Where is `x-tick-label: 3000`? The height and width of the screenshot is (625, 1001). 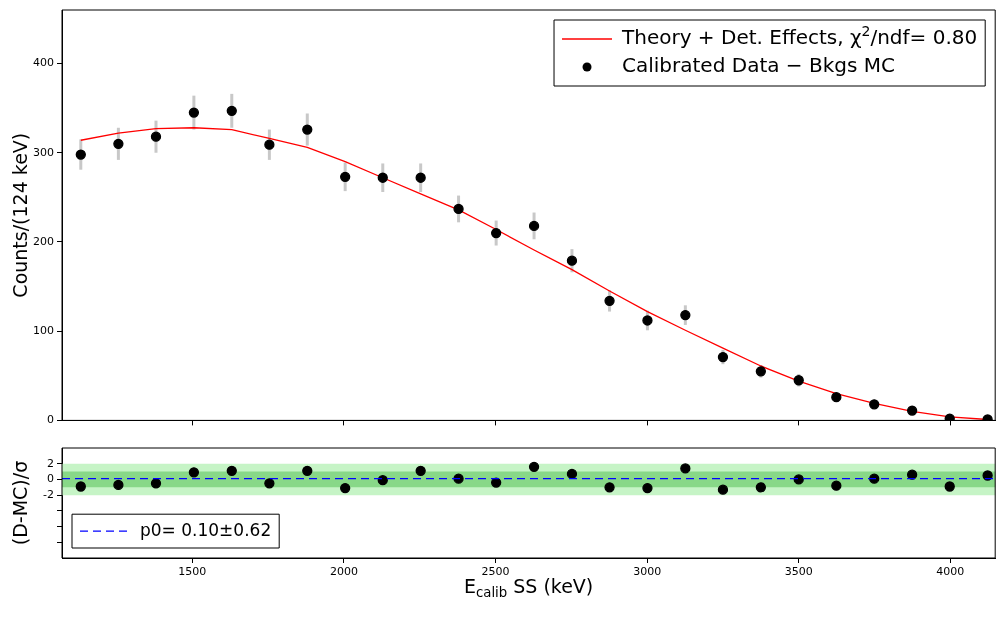 x-tick-label: 3000 is located at coordinates (647, 572).